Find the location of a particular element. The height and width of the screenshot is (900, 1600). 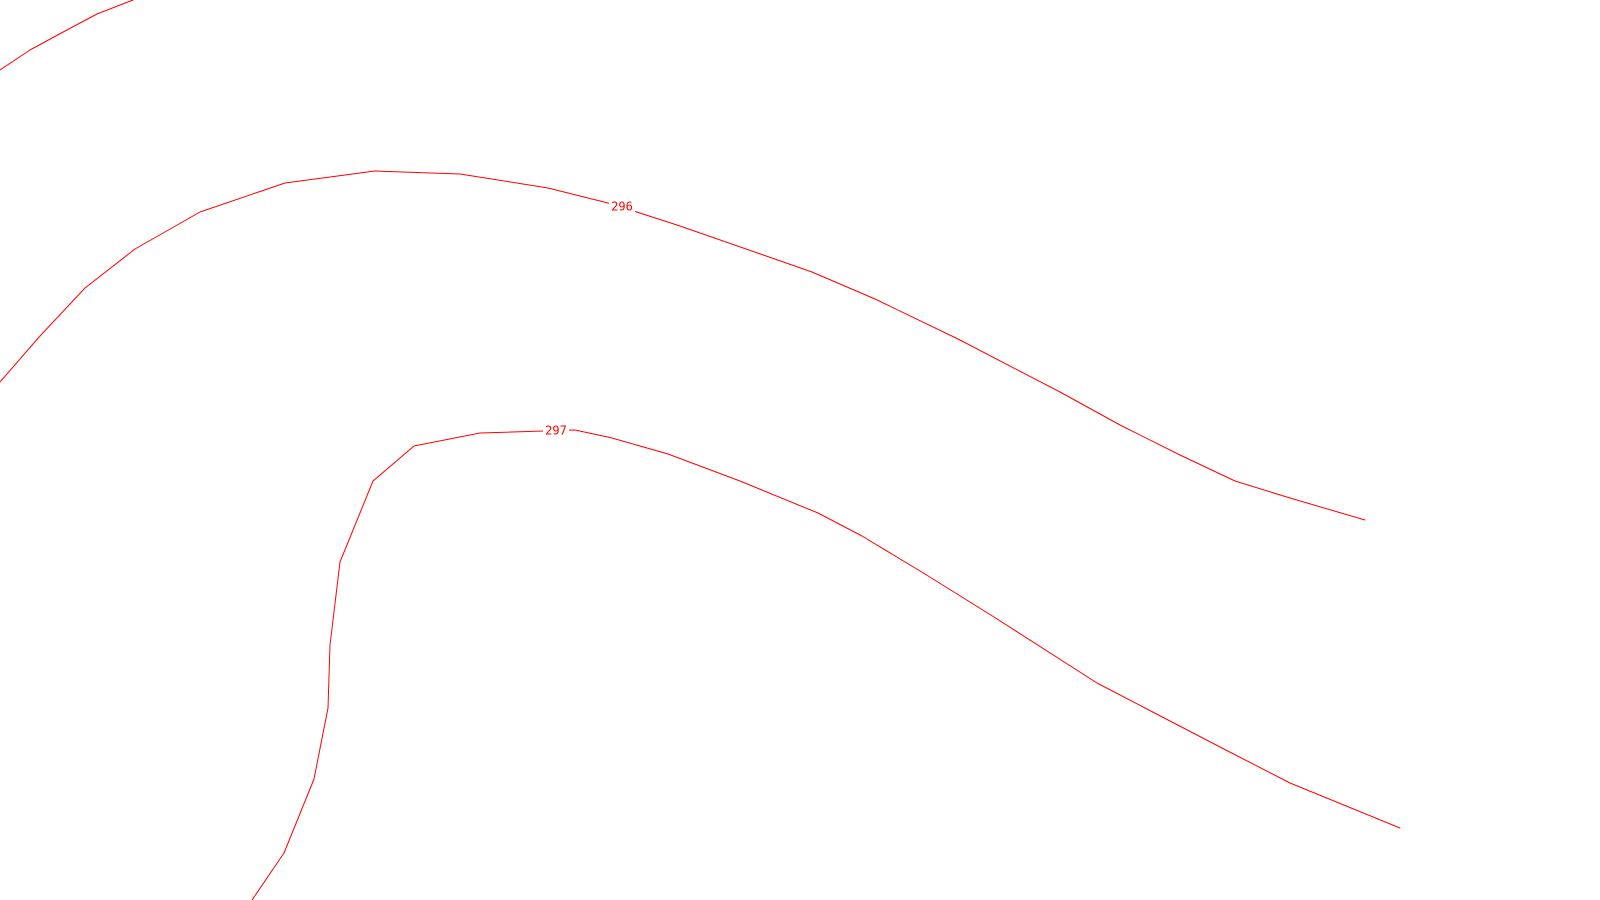

contour-line-upper is located at coordinates (67, 35).